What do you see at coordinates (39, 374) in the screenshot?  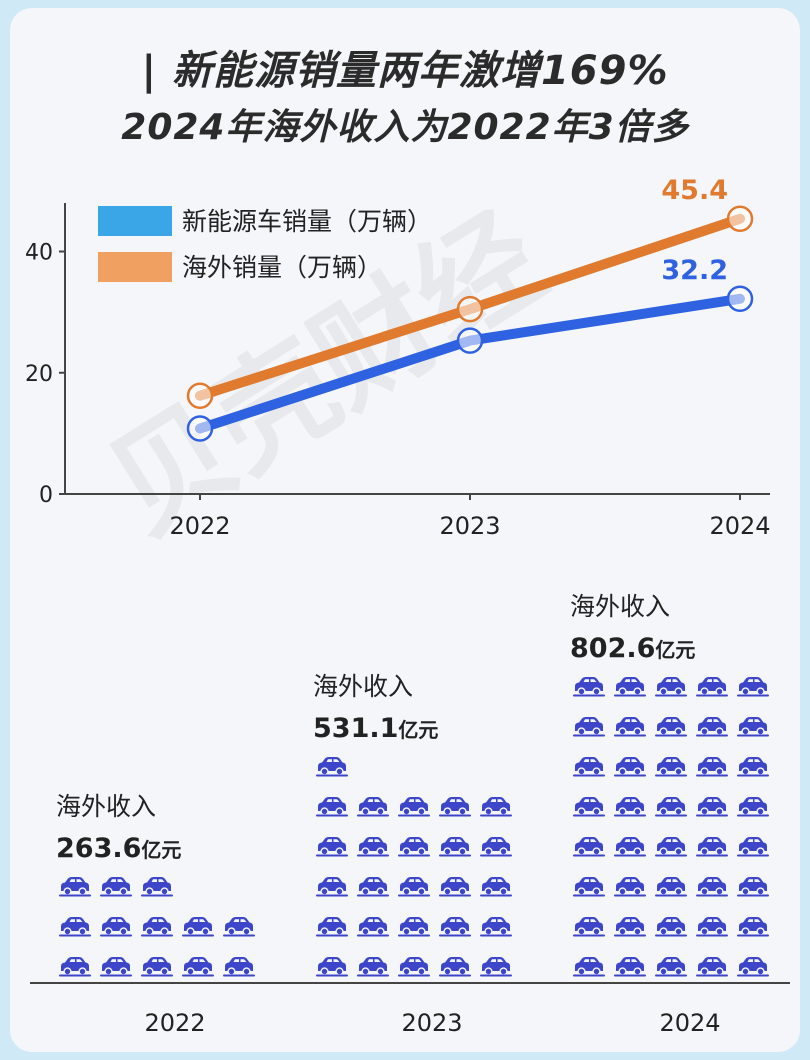 I see `y-tick-label: 20` at bounding box center [39, 374].